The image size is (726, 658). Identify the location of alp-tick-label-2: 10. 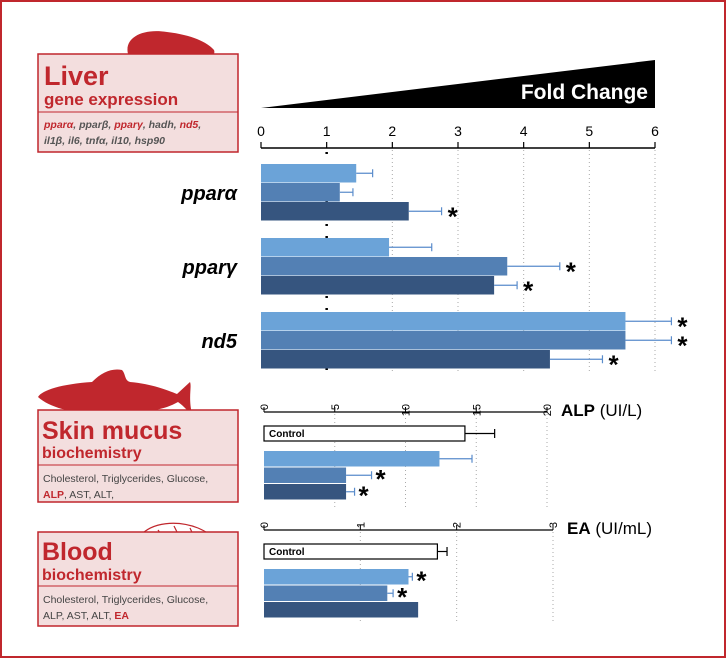
(407, 410).